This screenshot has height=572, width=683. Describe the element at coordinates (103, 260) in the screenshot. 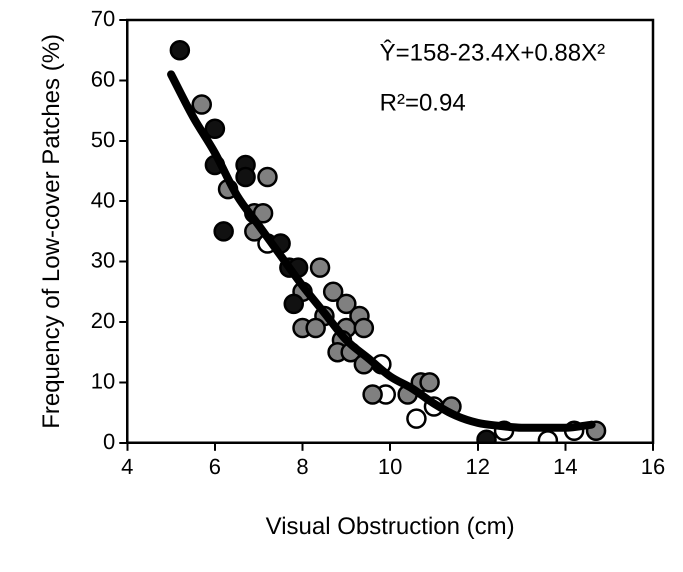

I see `y-tick-label: 30` at that location.